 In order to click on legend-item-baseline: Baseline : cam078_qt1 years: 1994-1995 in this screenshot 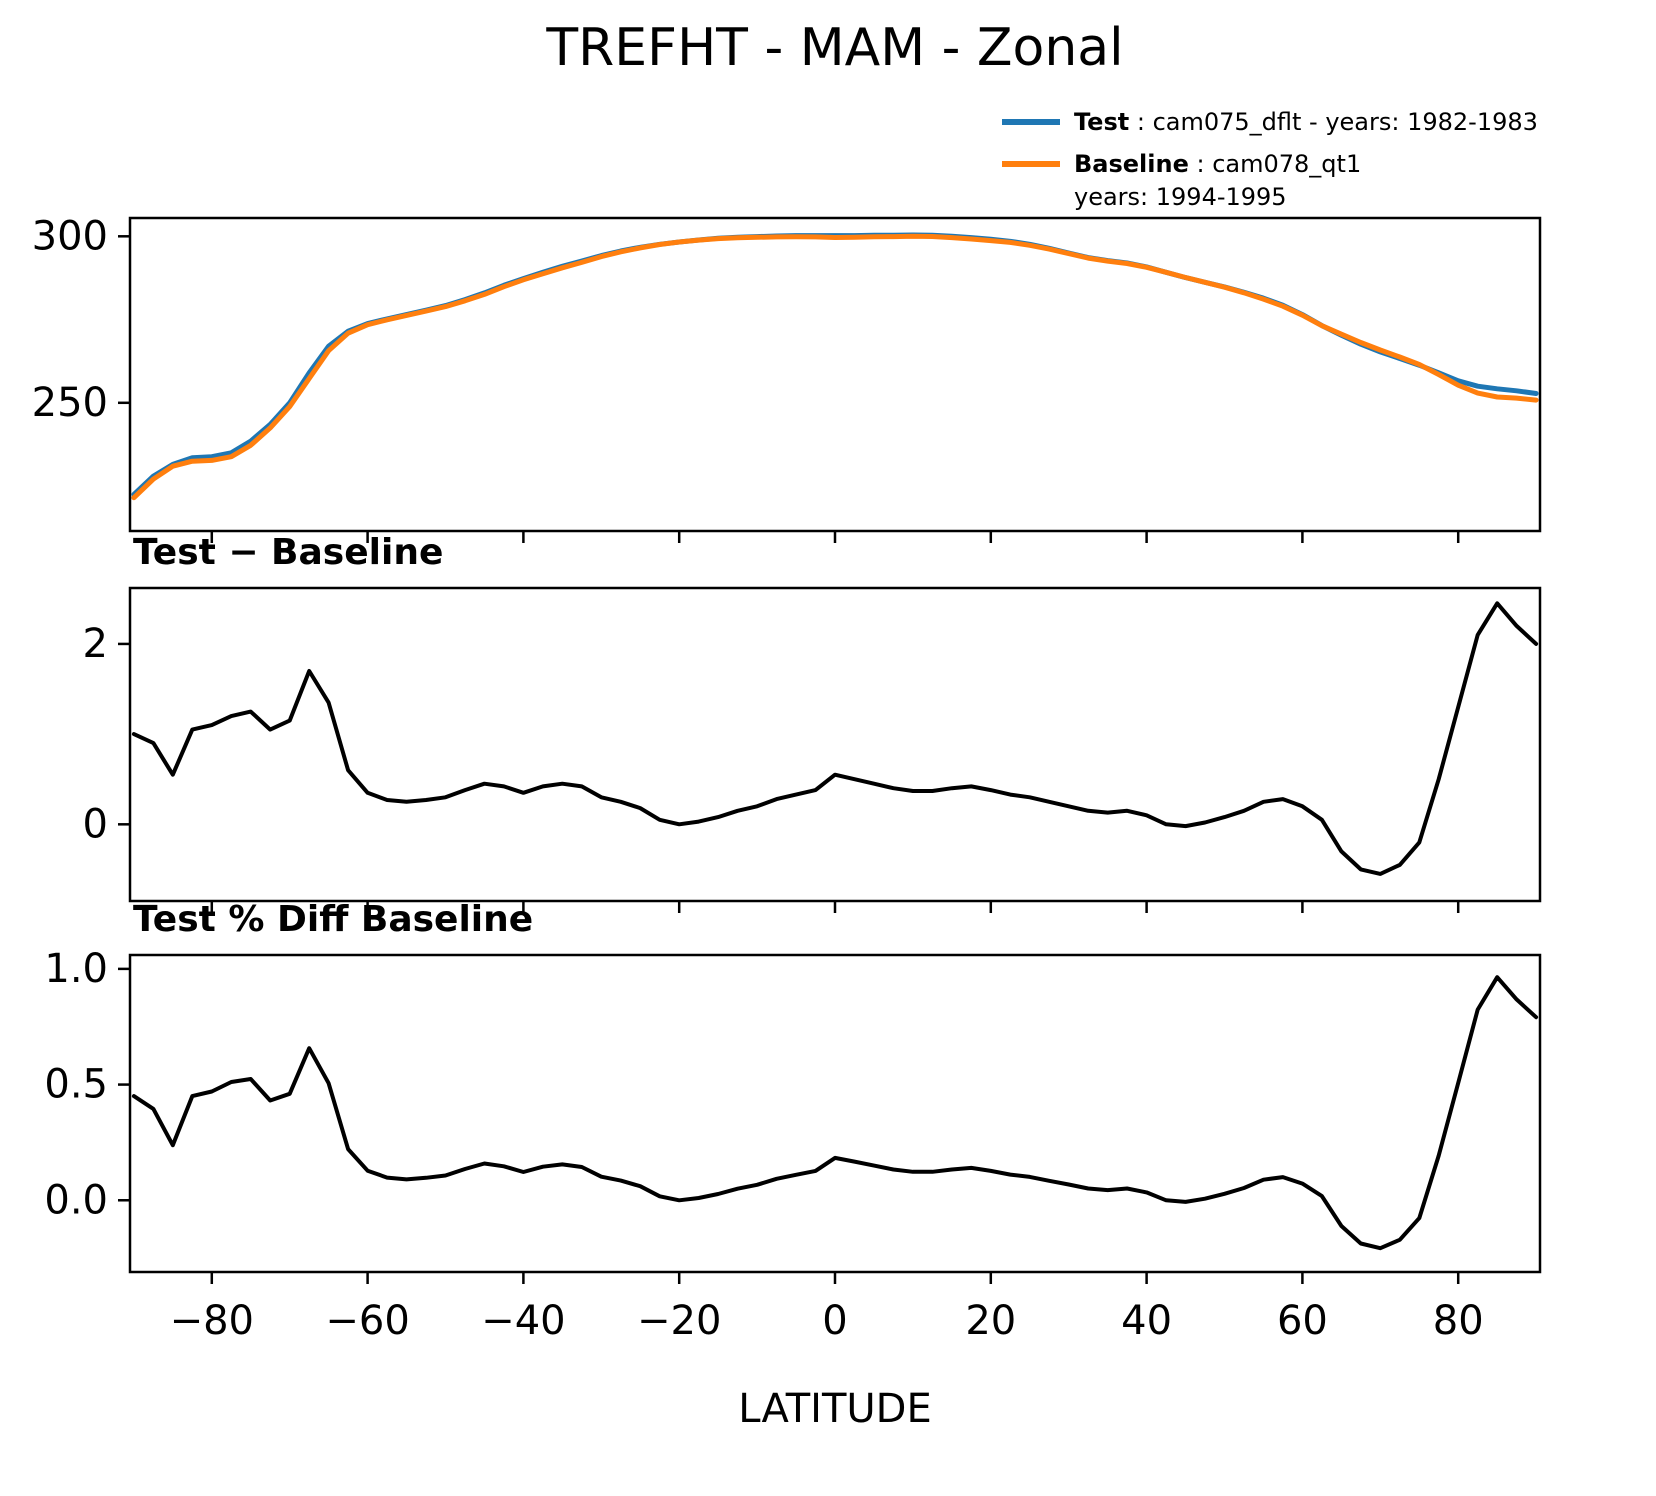, I will do `click(1270, 181)`.